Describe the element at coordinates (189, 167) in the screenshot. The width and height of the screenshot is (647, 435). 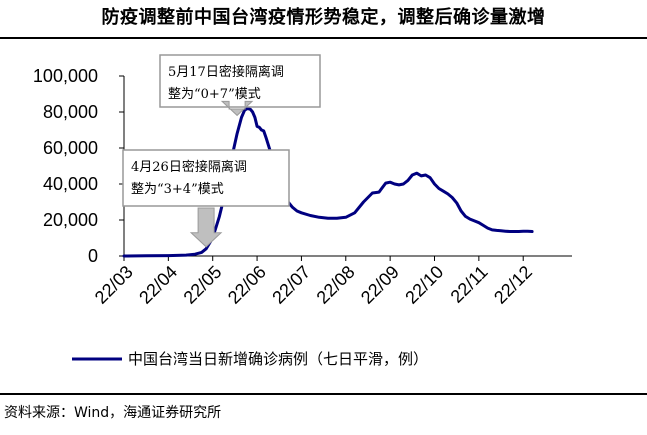
I see `annotation-line1: 4月26日密接隔离调` at that location.